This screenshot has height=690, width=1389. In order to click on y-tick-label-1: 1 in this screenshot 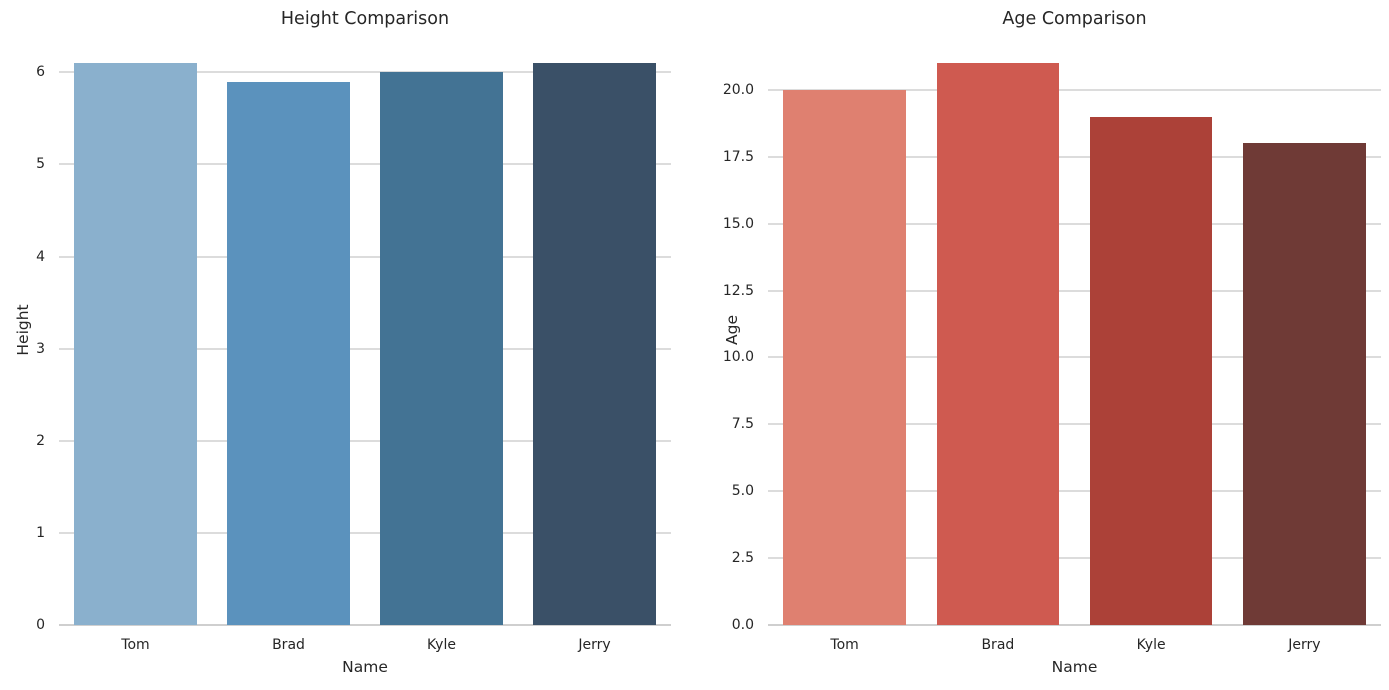, I will do `click(40, 532)`.